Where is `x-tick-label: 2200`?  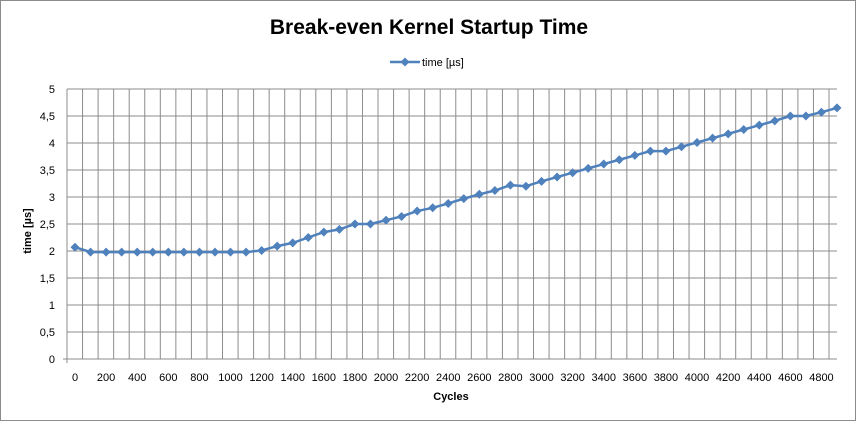 x-tick-label: 2200 is located at coordinates (417, 378).